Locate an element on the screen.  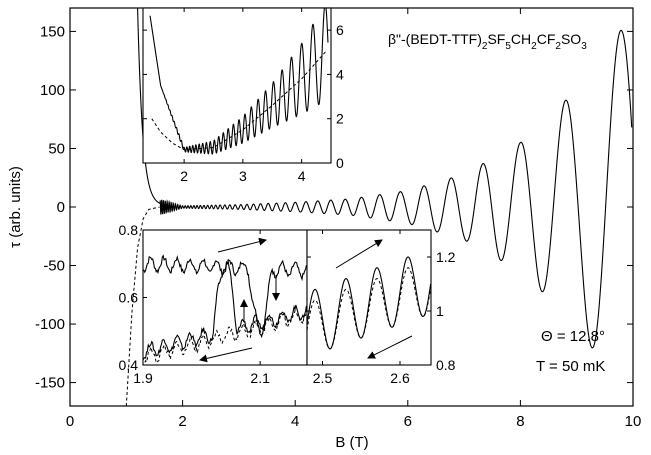
compound-sub-4: 2 is located at coordinates (558, 46).